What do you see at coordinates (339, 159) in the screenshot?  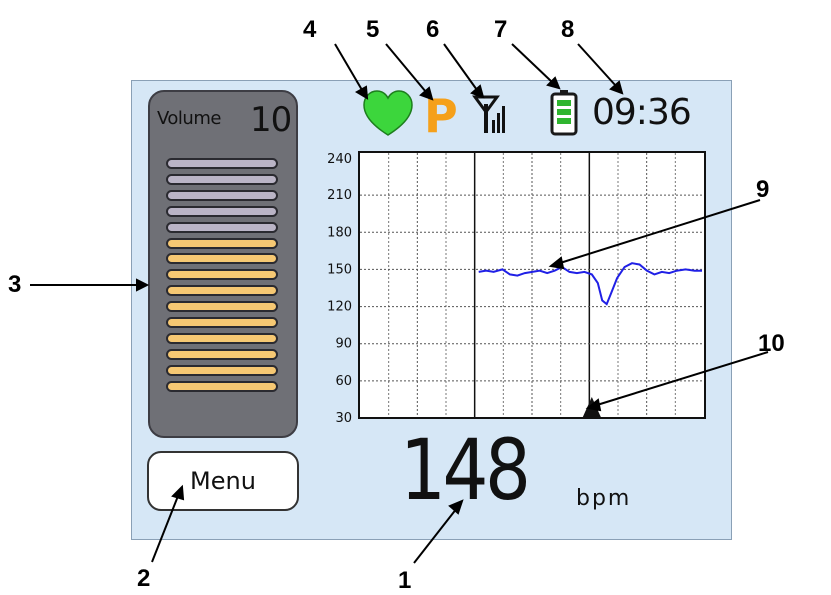 I see `y-tick-label: 240` at bounding box center [339, 159].